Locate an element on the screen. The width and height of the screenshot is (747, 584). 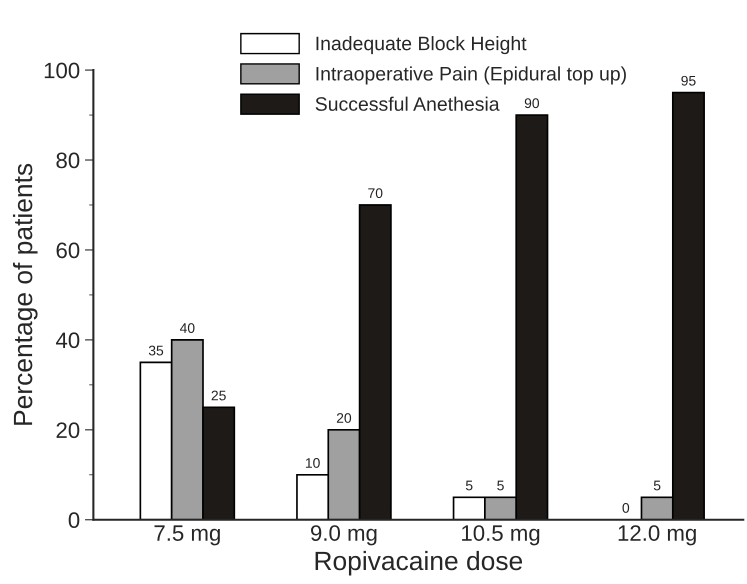
x-tick-label: 7.5 mg is located at coordinates (187, 535).